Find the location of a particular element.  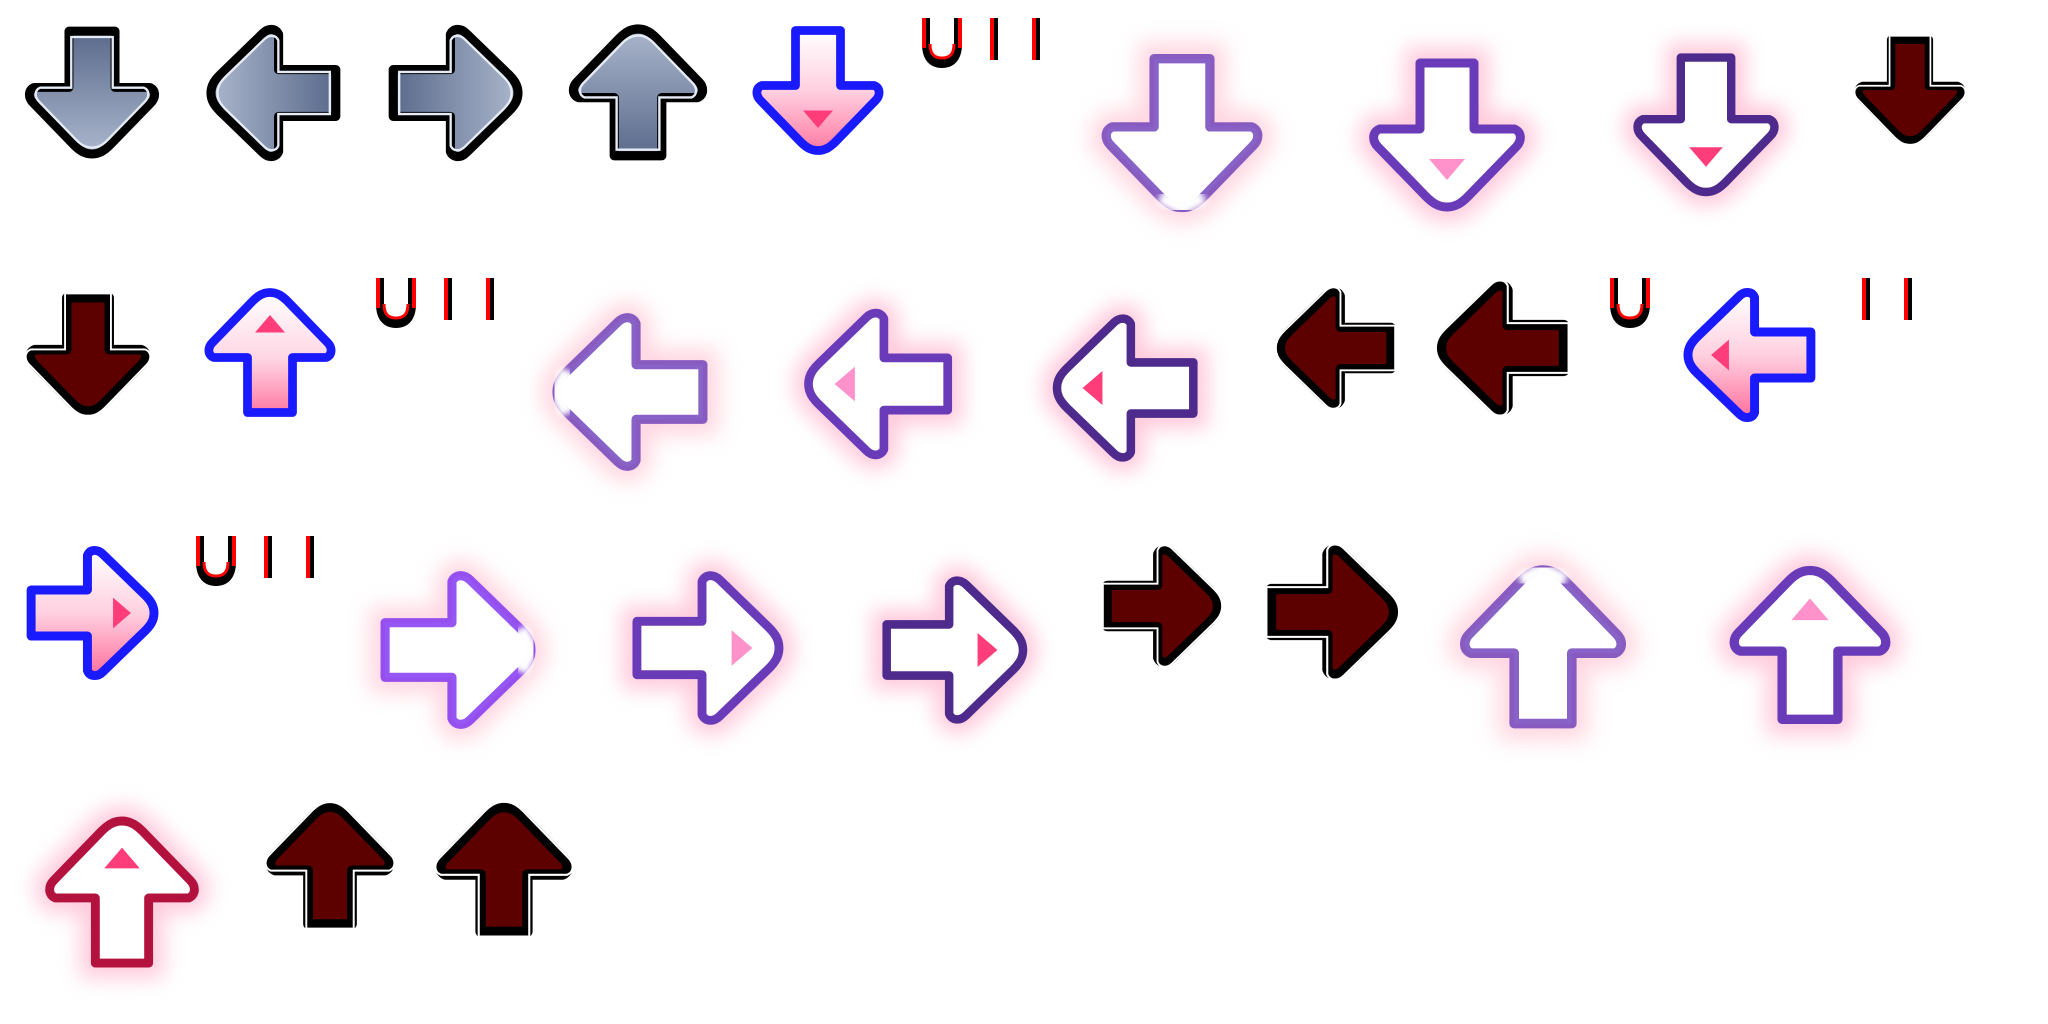

down-maroon-small is located at coordinates (1910, 90).